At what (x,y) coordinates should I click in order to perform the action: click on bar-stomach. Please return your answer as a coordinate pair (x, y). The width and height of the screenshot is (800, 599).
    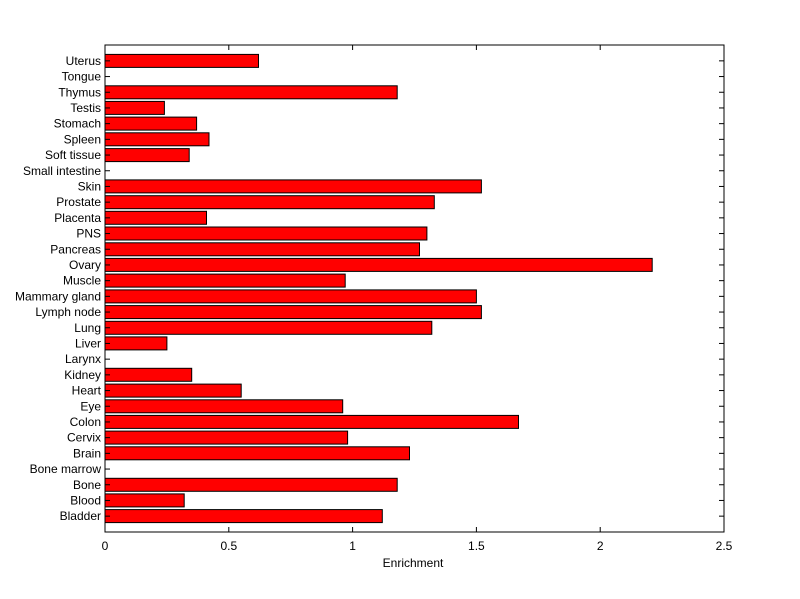
    Looking at the image, I should click on (151, 123).